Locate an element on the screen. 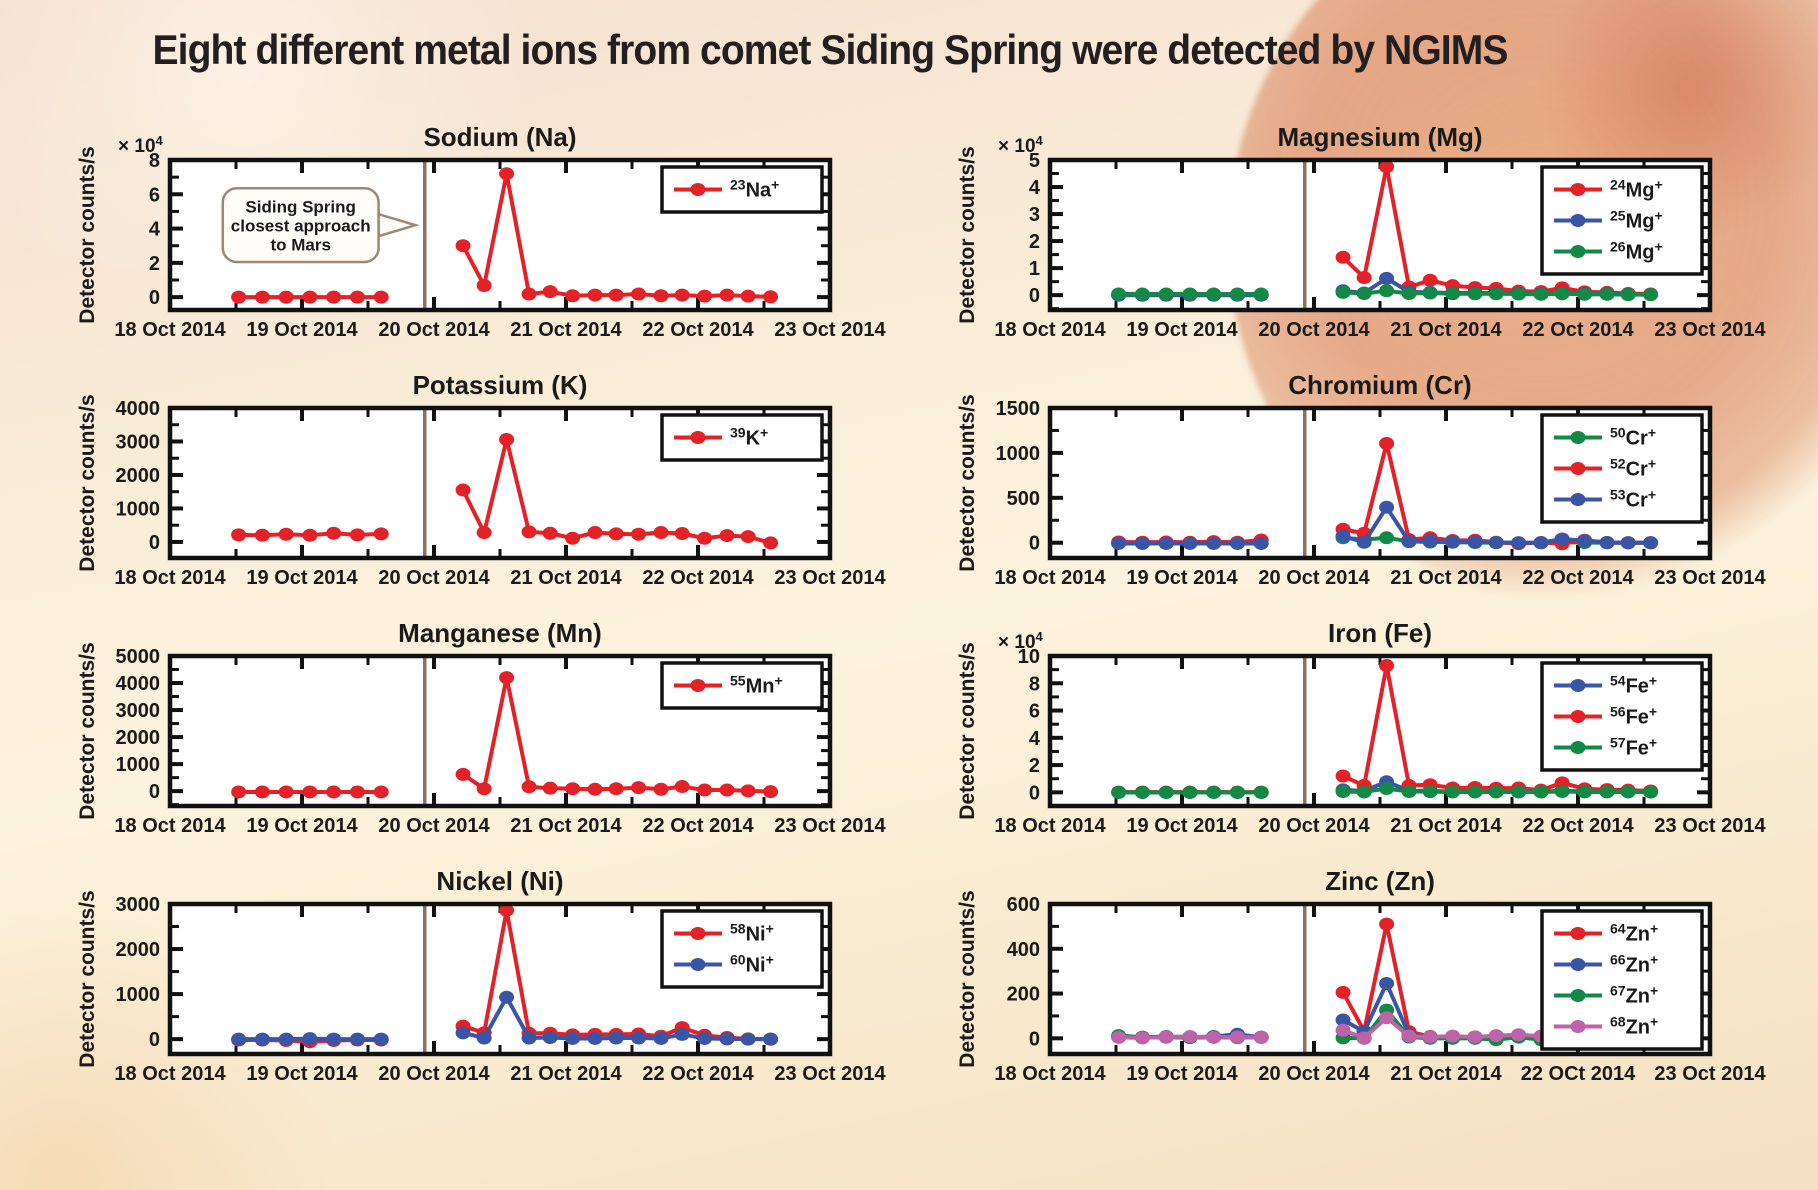  legend: 58Ni+ 60Ni+ is located at coordinates (742, 949).